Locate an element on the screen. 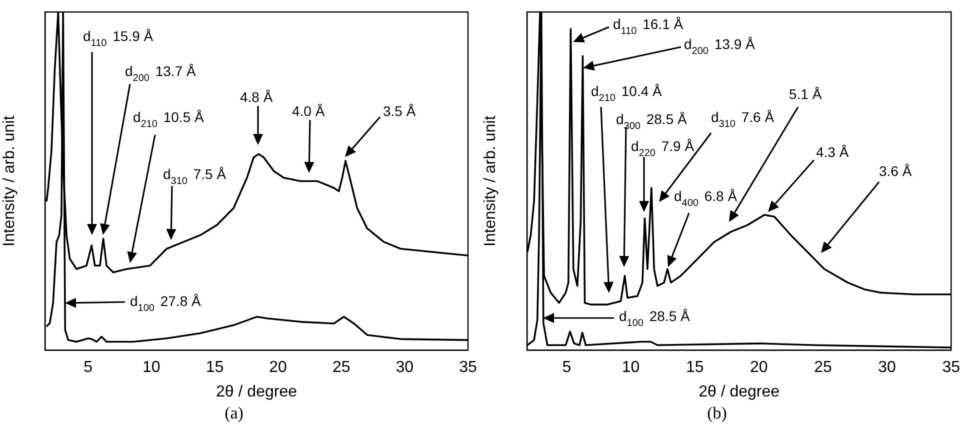 The height and width of the screenshot is (428, 963). annotation: 3.5 Å is located at coordinates (399, 110).